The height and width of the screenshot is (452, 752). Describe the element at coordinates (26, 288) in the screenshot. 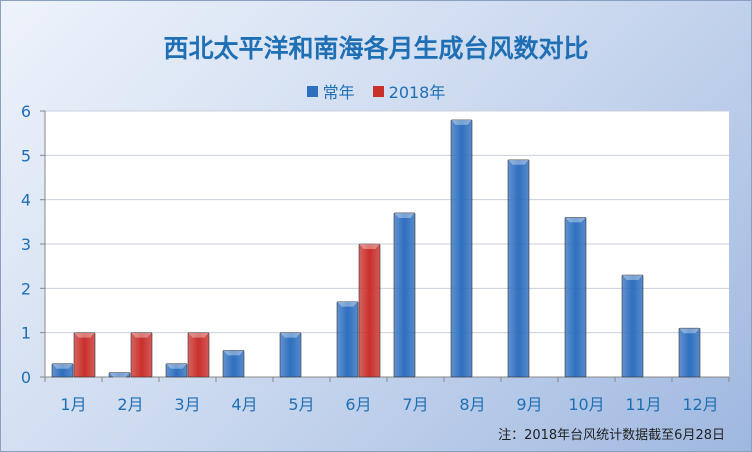

I see `y-tick-label: 2` at that location.